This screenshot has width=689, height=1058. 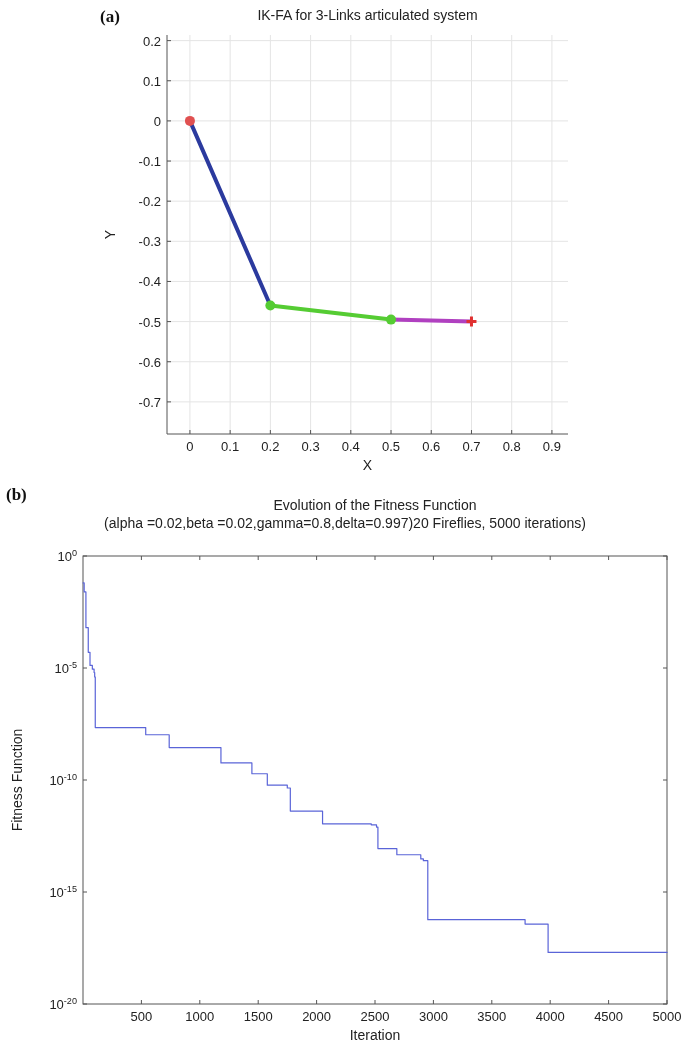 What do you see at coordinates (63, 1004) in the screenshot?
I see `y-tick-label: 10$^{-20}$` at bounding box center [63, 1004].